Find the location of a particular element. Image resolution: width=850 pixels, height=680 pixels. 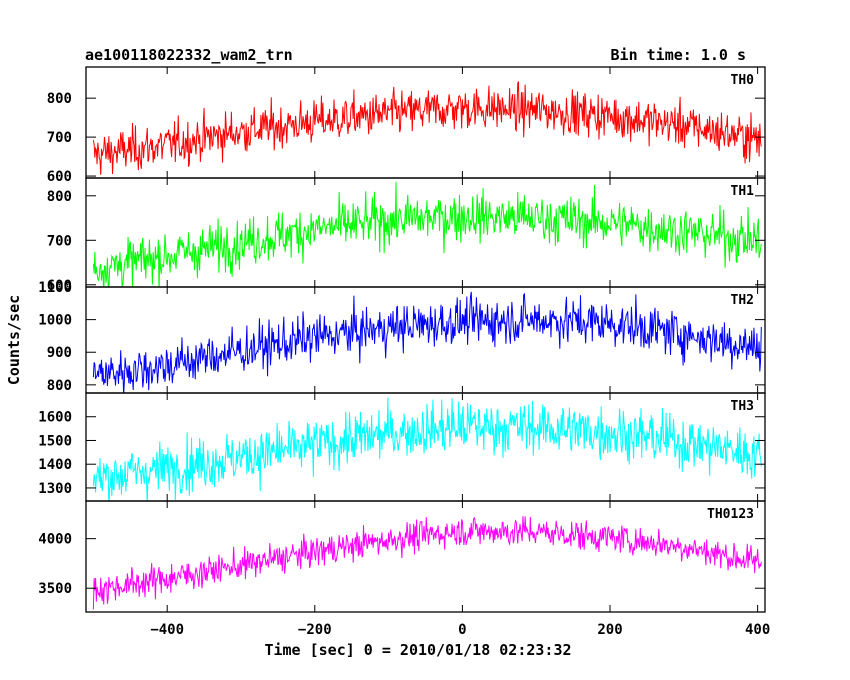

y-axis-label: Counts/sec is located at coordinates (14, 340).